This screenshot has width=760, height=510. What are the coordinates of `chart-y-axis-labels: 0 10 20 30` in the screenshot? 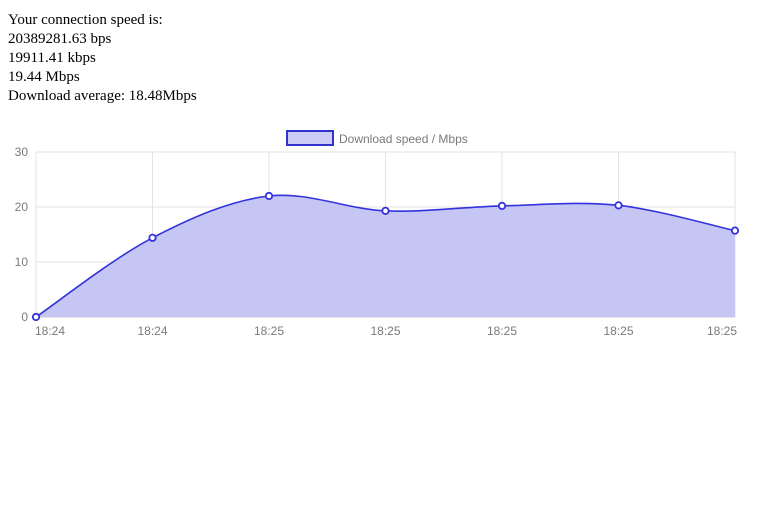 It's located at (22, 234).